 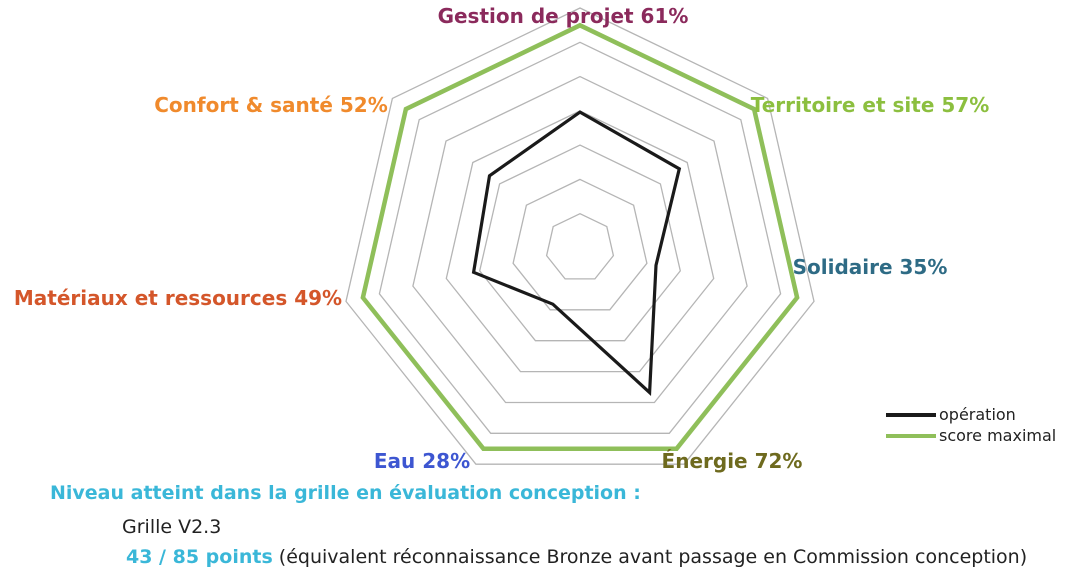 What do you see at coordinates (977, 414) in the screenshot?
I see `legend-label-operation: opération` at bounding box center [977, 414].